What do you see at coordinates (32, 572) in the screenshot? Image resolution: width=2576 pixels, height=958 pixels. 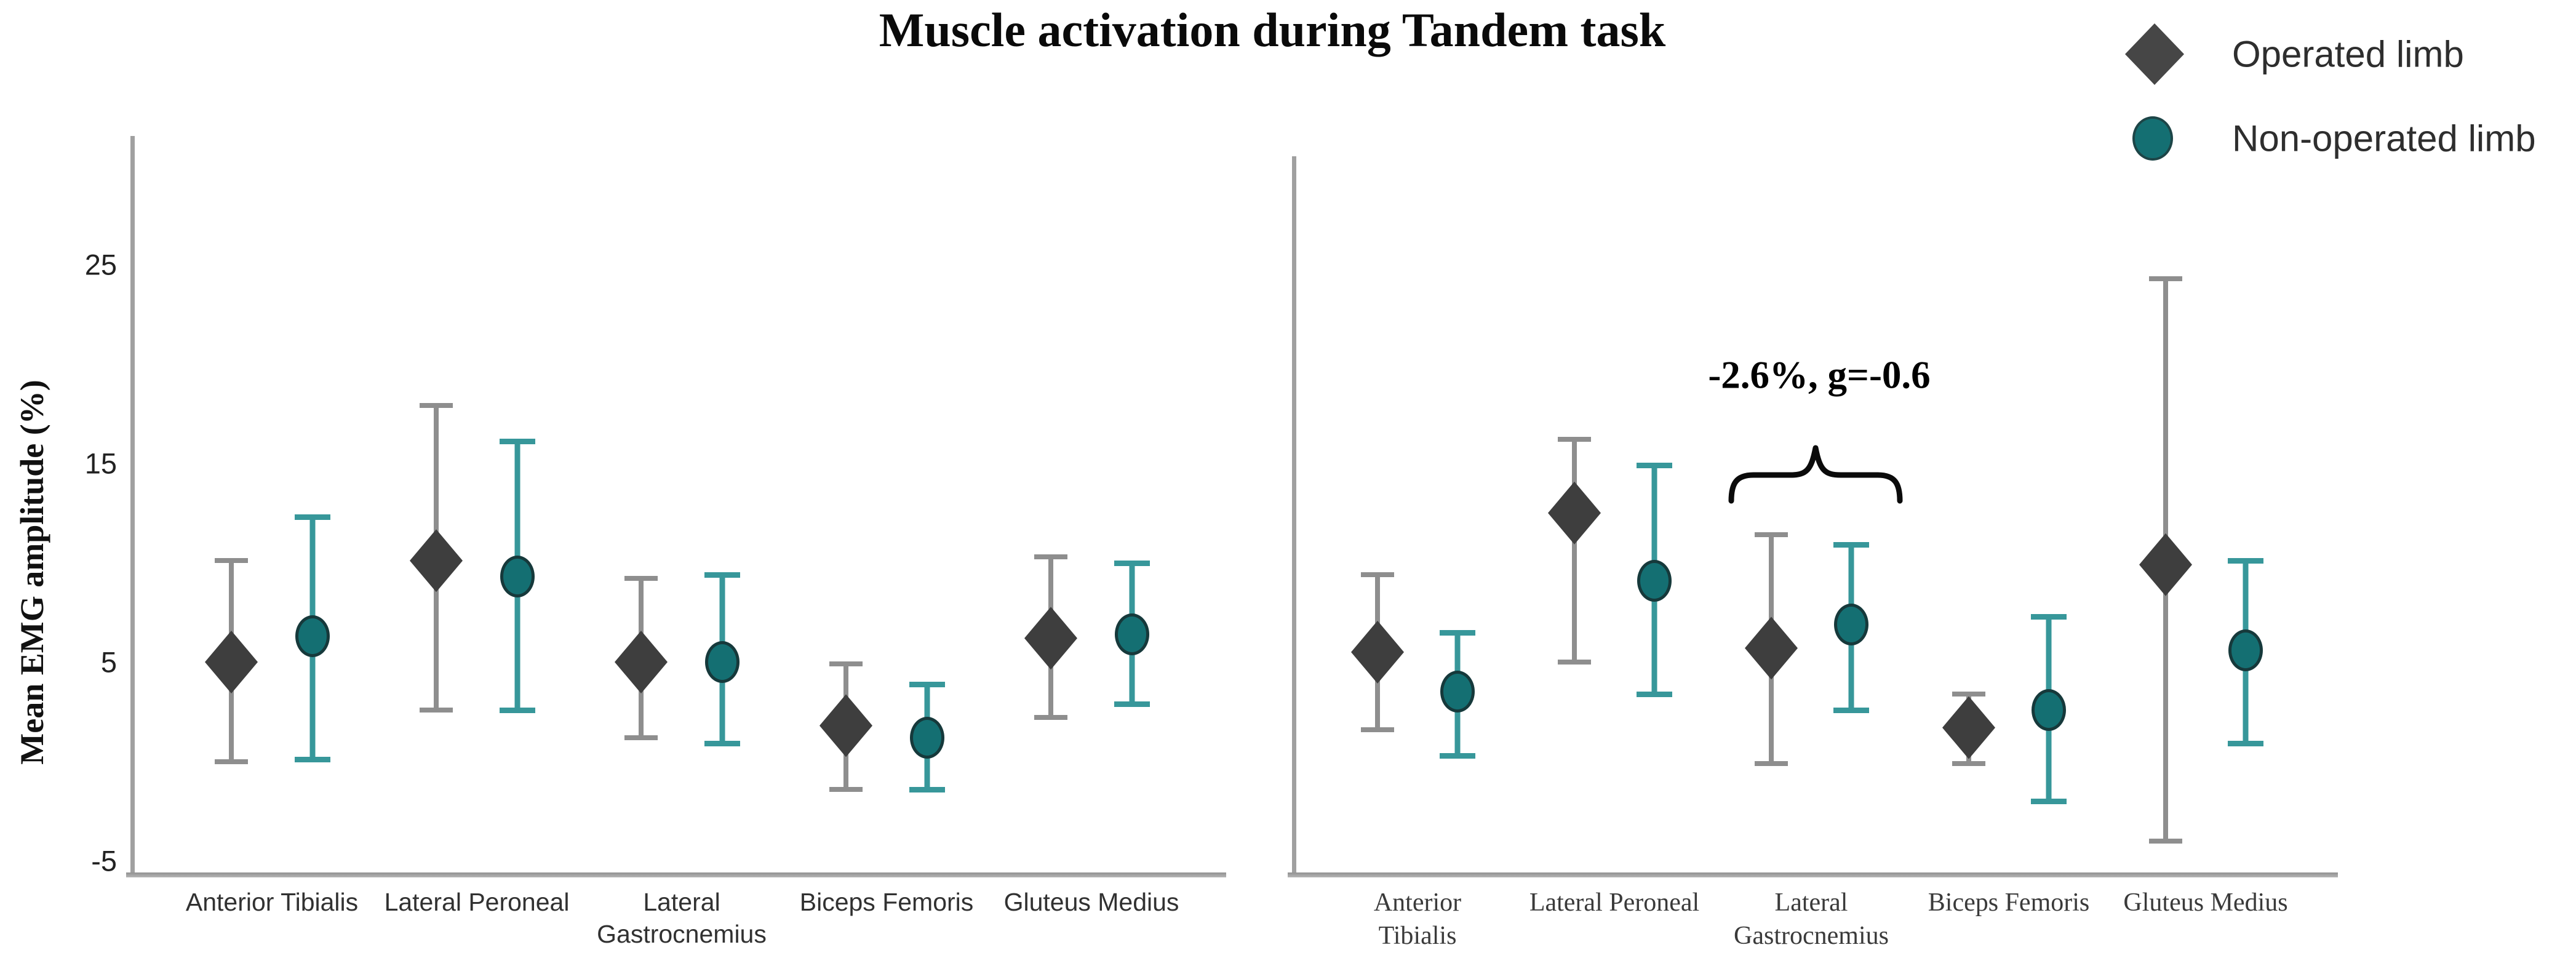 I see `y-axis-label: Mean EMG amplitude (%)` at bounding box center [32, 572].